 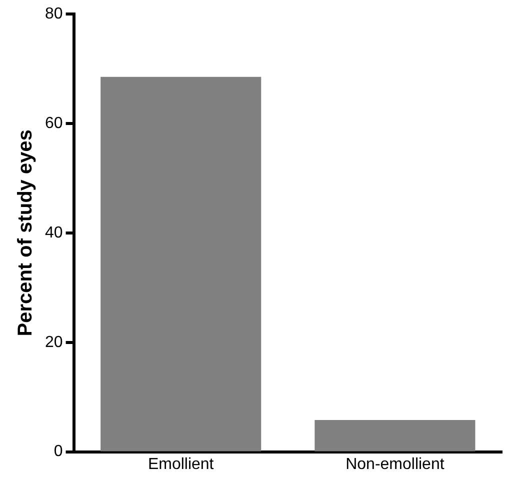 What do you see at coordinates (25, 233) in the screenshot?
I see `y-axis-title: Percent of study eyes` at bounding box center [25, 233].